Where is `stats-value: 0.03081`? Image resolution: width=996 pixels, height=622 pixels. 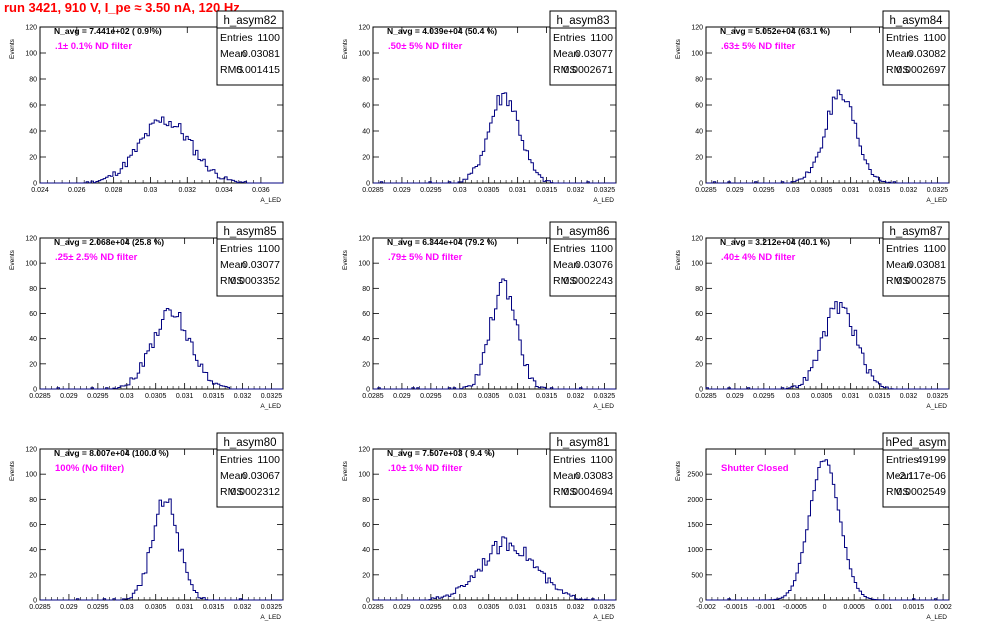
stats-value: 0.03081 is located at coordinates (261, 54).